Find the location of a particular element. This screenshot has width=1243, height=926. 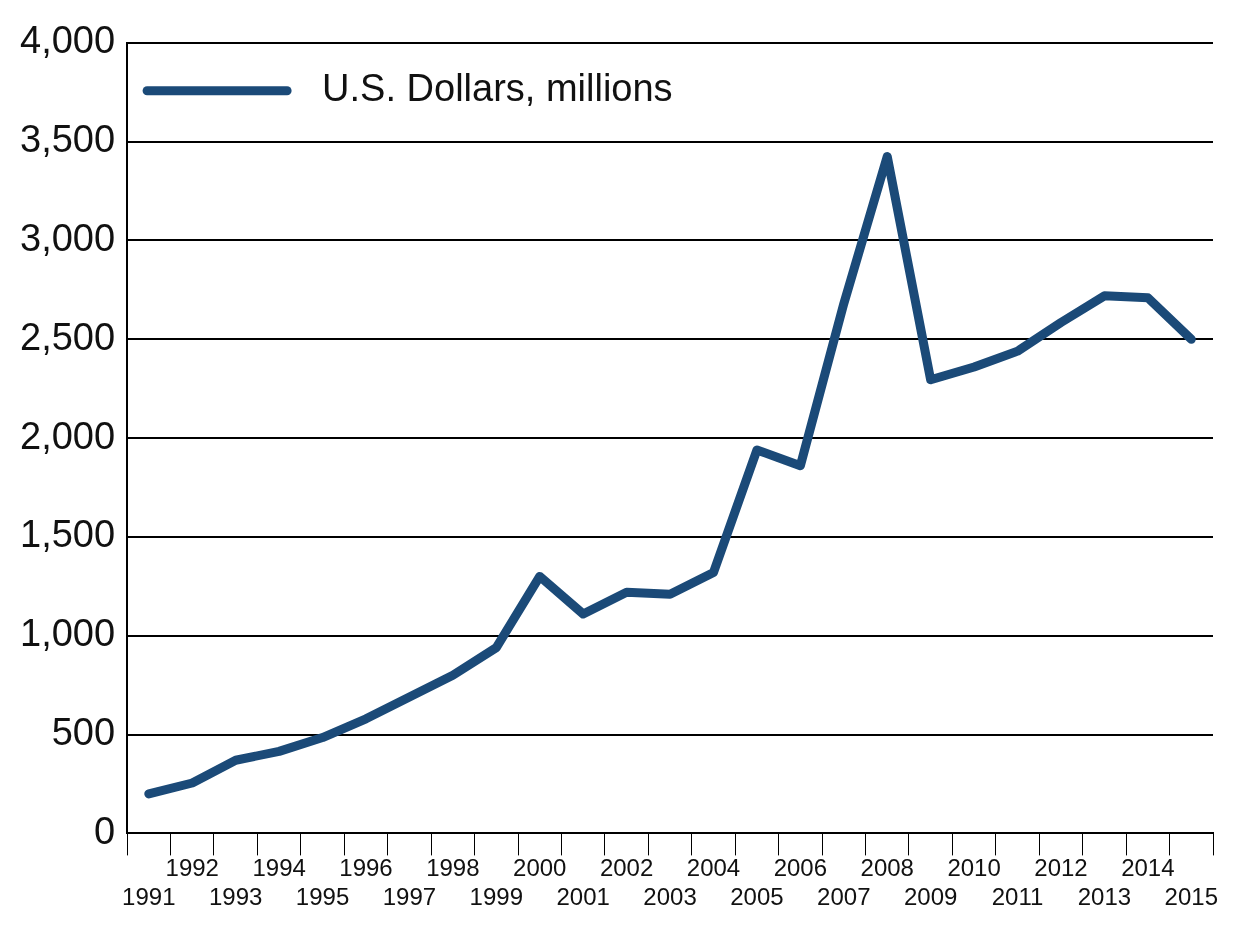

x-tick-label: 1997 is located at coordinates (409, 897).